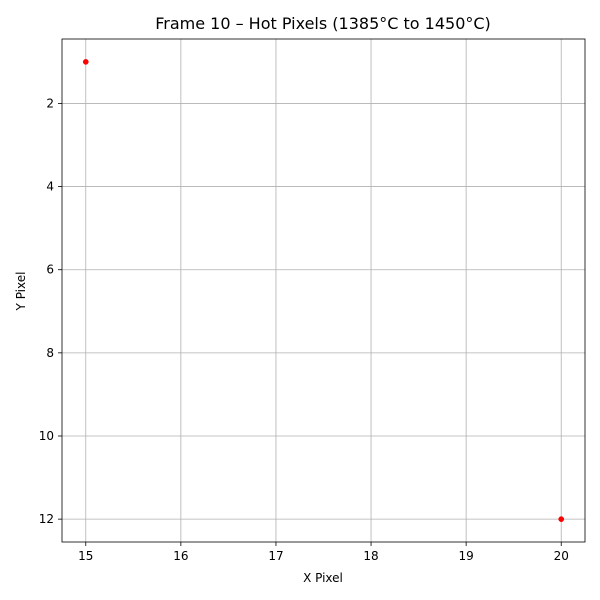 This screenshot has width=600, height=600. Describe the element at coordinates (465, 556) in the screenshot. I see `x-tick-label: 19` at that location.